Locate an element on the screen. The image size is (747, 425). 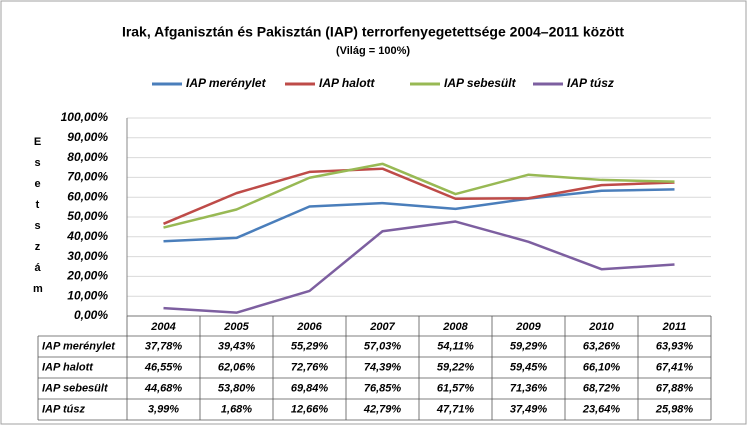
x-tick-label: 2005 is located at coordinates (236, 327).